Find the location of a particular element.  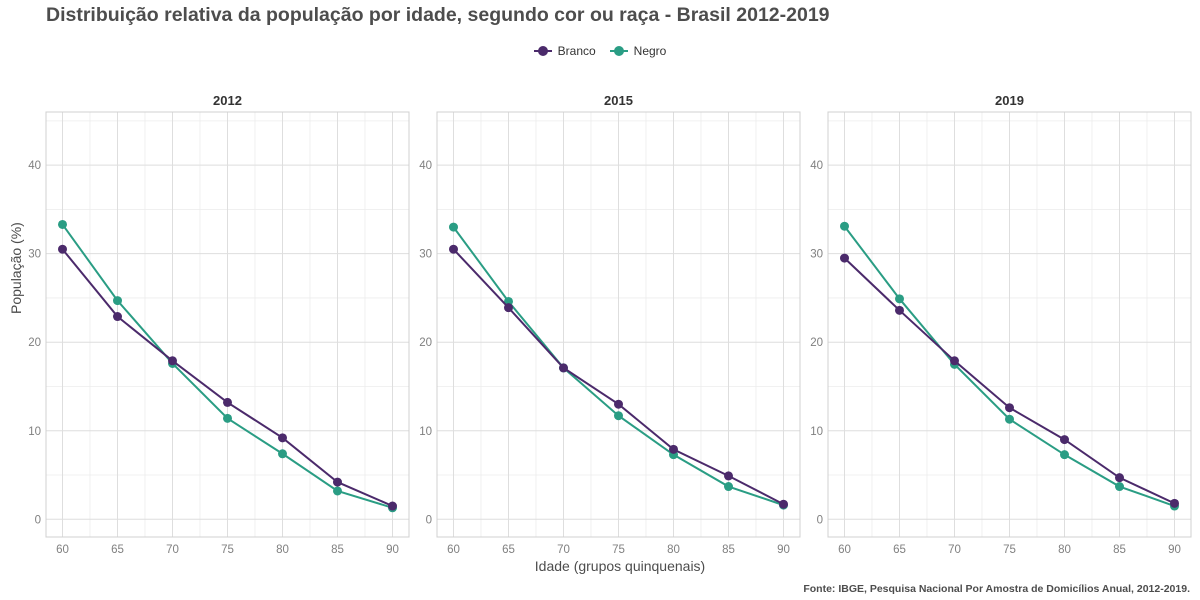

legend-item-branco: Branco is located at coordinates (564, 51).